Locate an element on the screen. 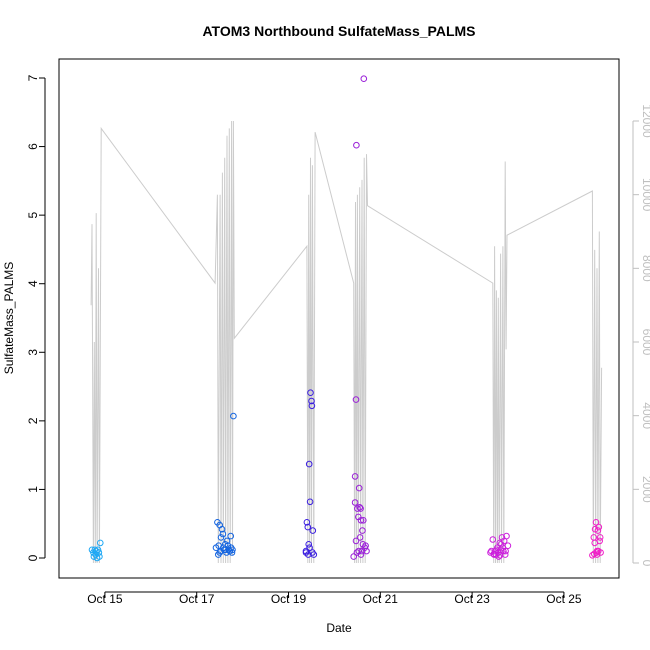  x-tick-label: Oct 23 is located at coordinates (472, 599).